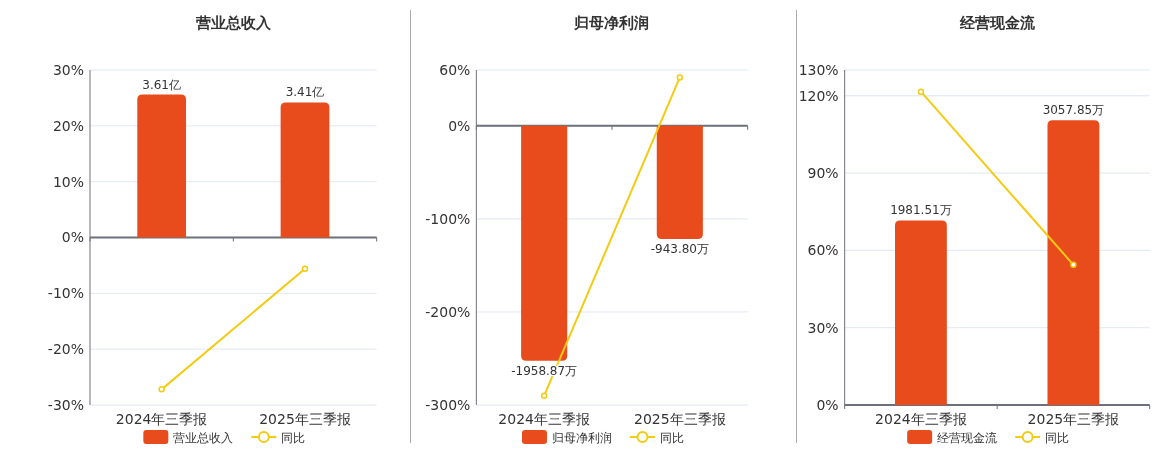 Image resolution: width=1160 pixels, height=450 pixels. I want to click on y-tick-label: -10%, so click(65, 293).